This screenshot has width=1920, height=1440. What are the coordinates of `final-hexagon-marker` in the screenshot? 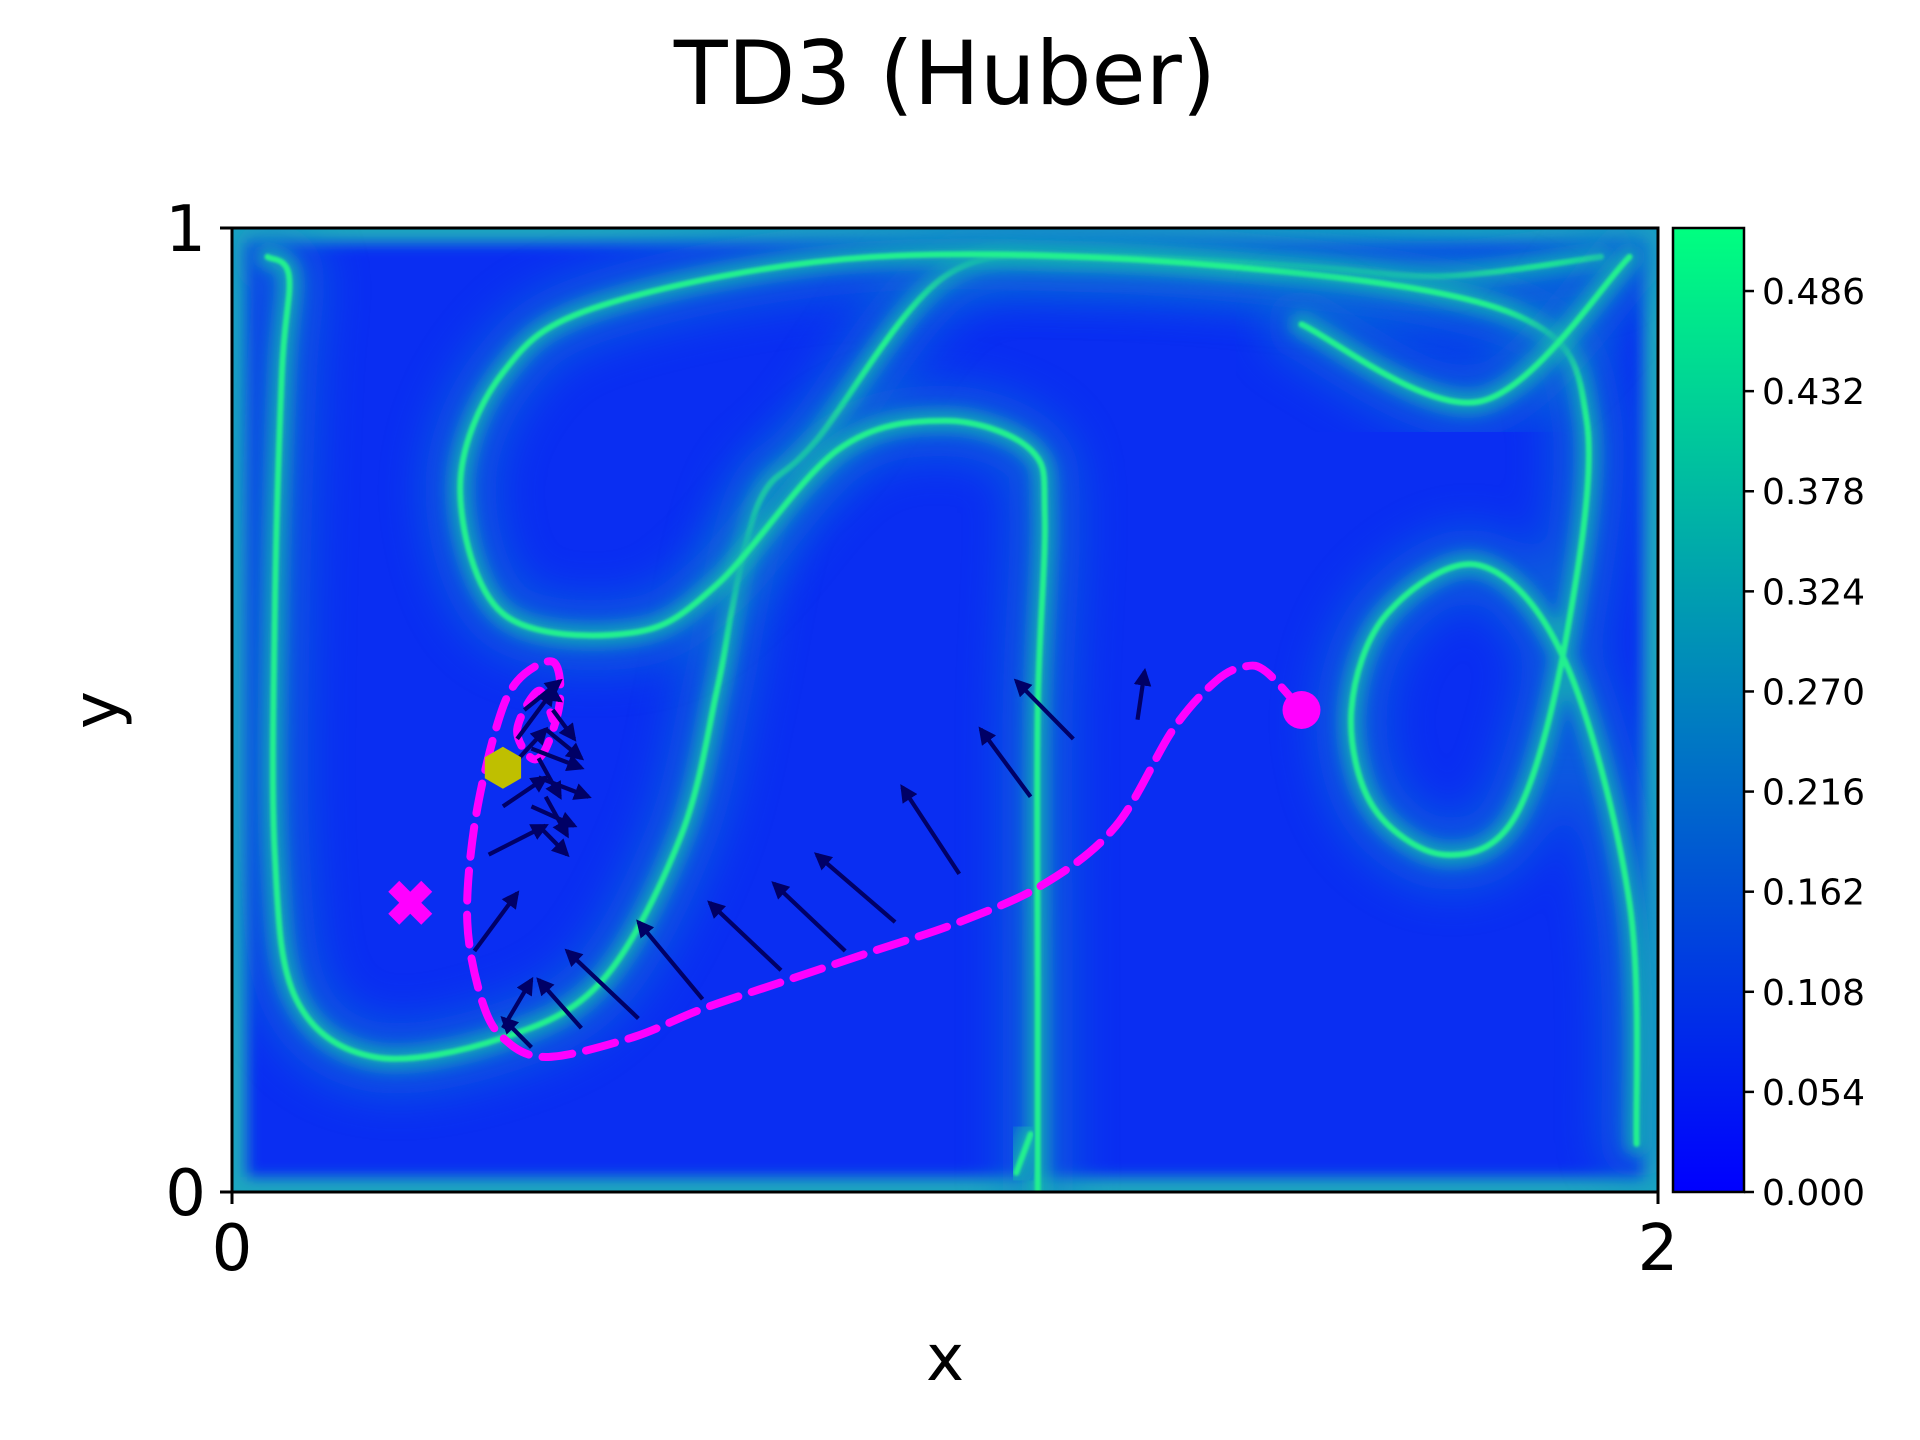 It's located at (503, 767).